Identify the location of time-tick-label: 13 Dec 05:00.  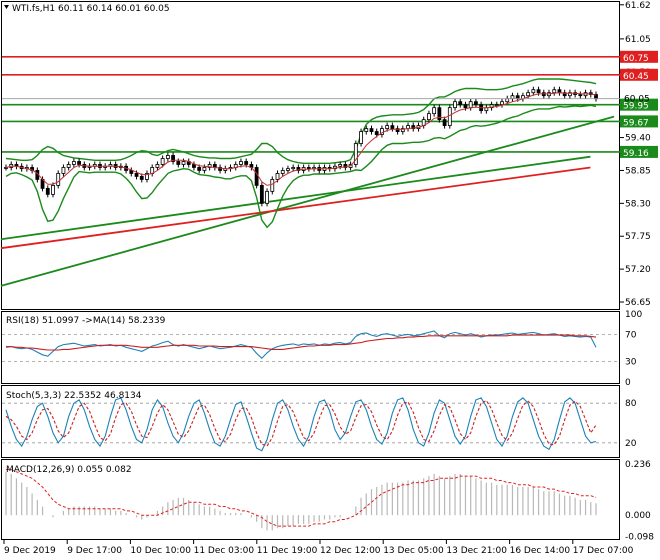
(413, 551).